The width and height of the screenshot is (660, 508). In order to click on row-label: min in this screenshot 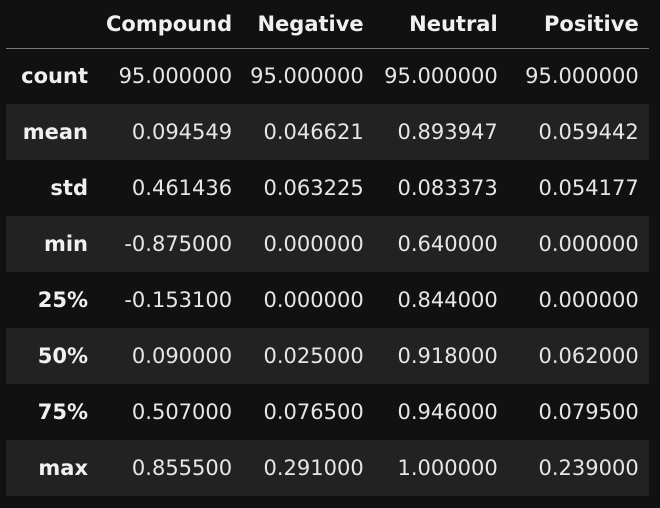, I will do `click(65, 244)`.